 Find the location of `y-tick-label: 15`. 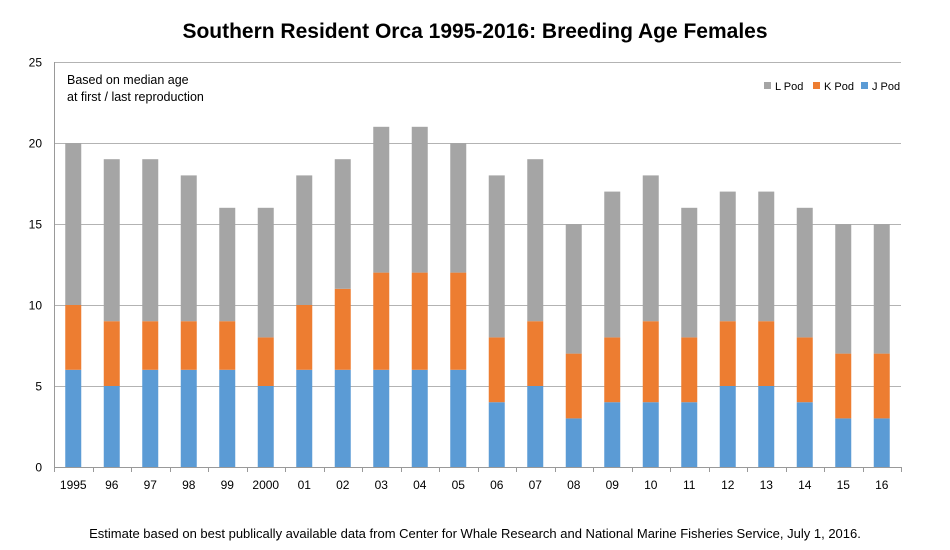

y-tick-label: 15 is located at coordinates (36, 225).